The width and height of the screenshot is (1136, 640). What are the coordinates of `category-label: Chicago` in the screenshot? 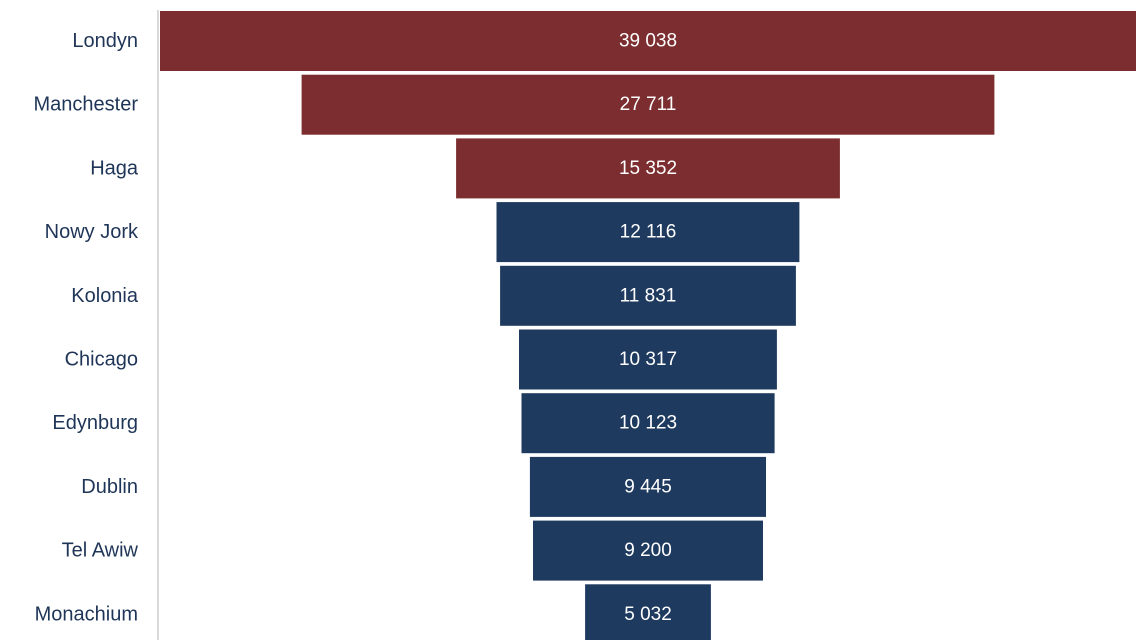 It's located at (101, 360).